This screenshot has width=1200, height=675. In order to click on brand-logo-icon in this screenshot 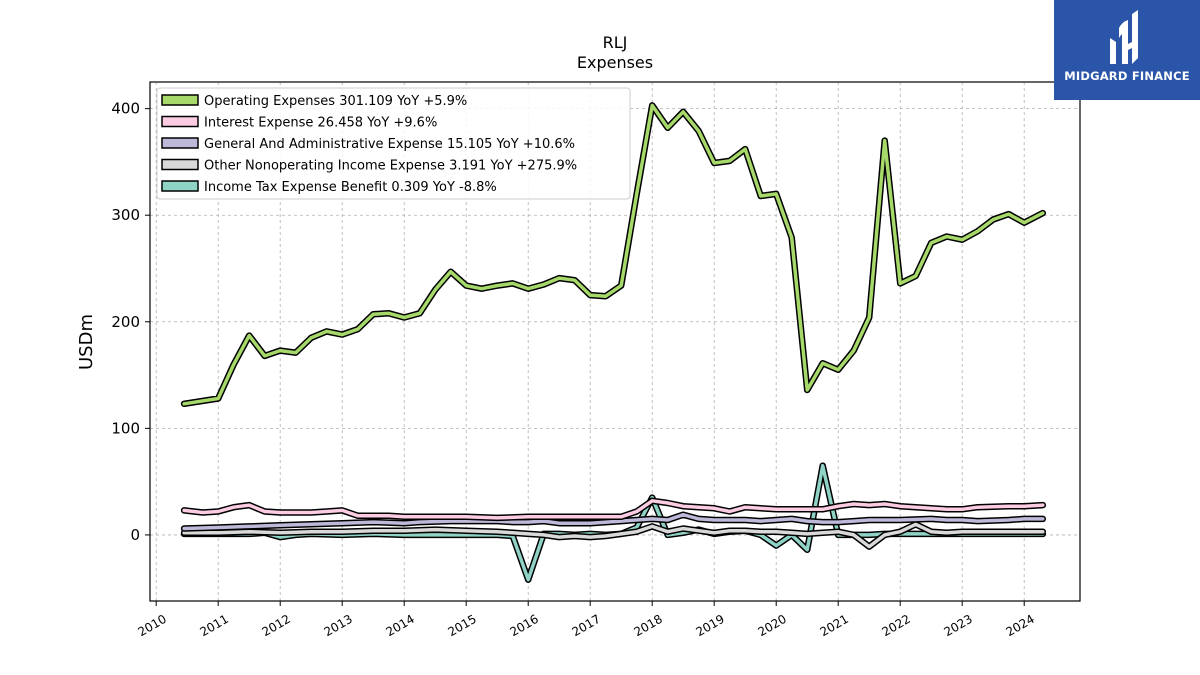, I will do `click(1124, 37)`.